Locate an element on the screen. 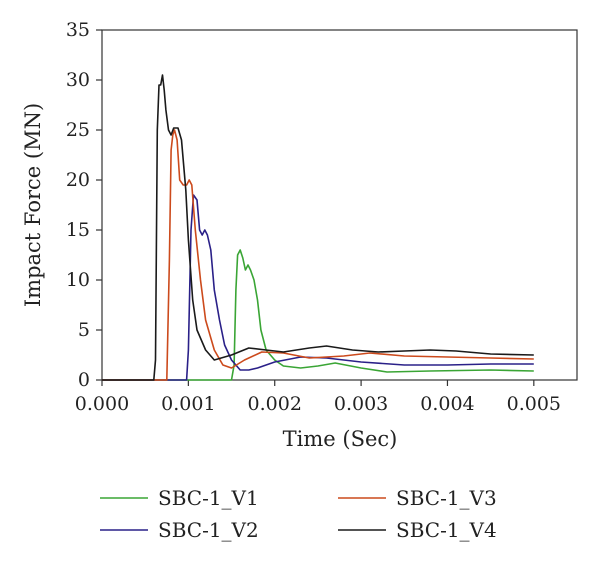 Image resolution: width=600 pixels, height=561 pixels. y-tick-label: 20 is located at coordinates (78, 180).